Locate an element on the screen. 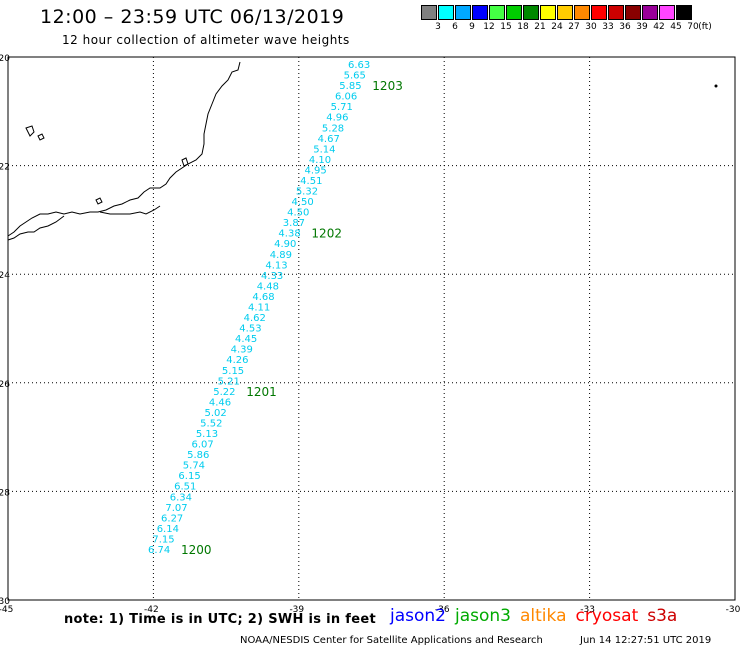  track-value: 3.87 is located at coordinates (294, 223).